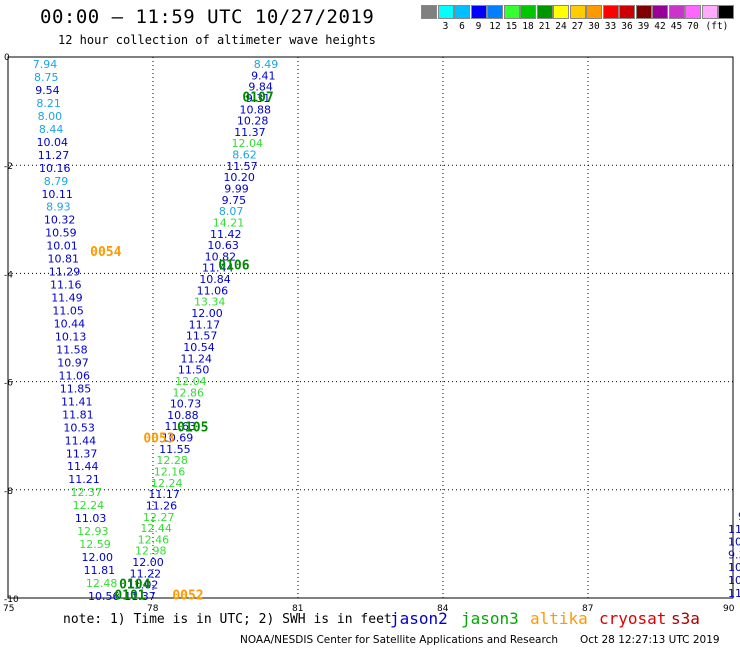 This screenshot has height=650, width=740. What do you see at coordinates (81, 440) in the screenshot?
I see `track-value-left: 11.44` at bounding box center [81, 440].